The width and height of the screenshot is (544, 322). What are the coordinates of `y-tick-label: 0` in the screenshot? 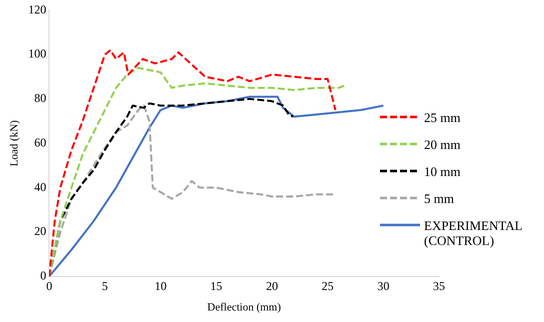 It's located at (43, 275).